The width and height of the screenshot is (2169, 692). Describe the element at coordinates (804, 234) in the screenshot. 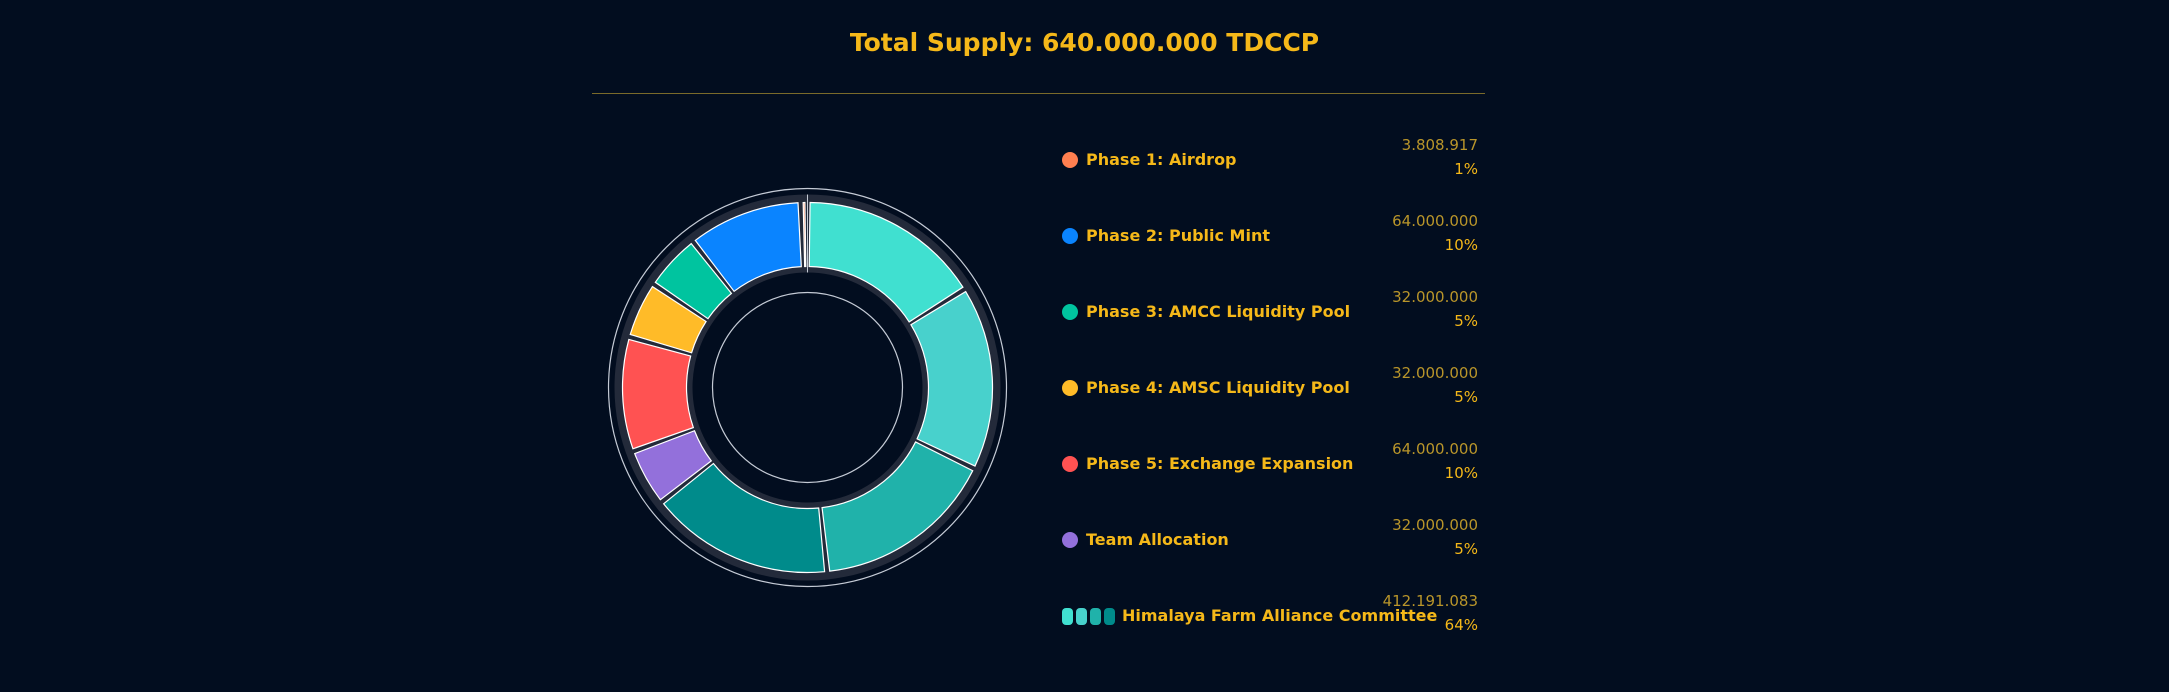

I see `pie-slice-slice-1: Phase 1: Airdrop` at that location.